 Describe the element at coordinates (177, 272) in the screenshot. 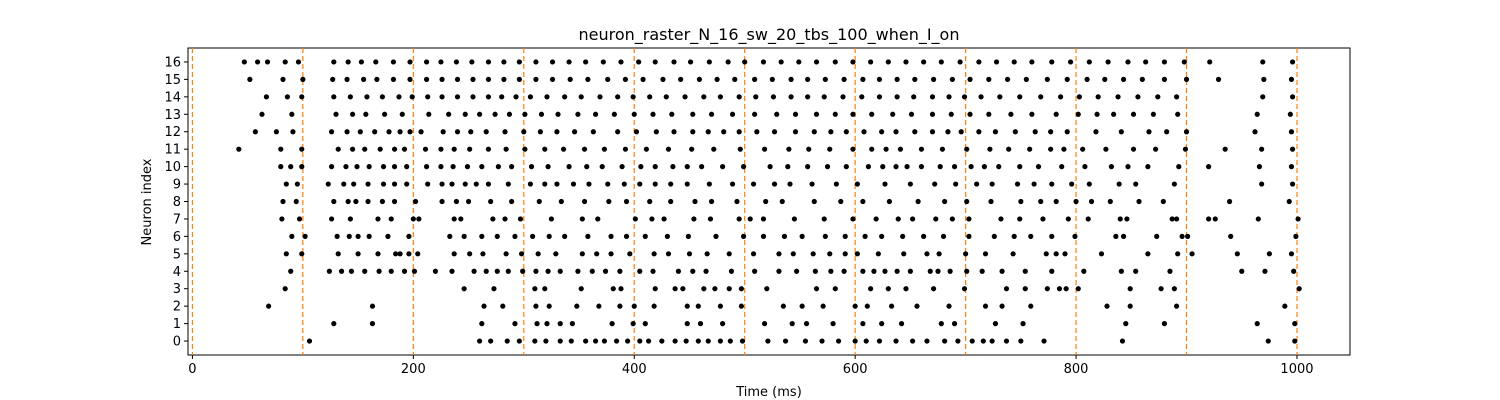

I see `y-tick-label: 4` at that location.